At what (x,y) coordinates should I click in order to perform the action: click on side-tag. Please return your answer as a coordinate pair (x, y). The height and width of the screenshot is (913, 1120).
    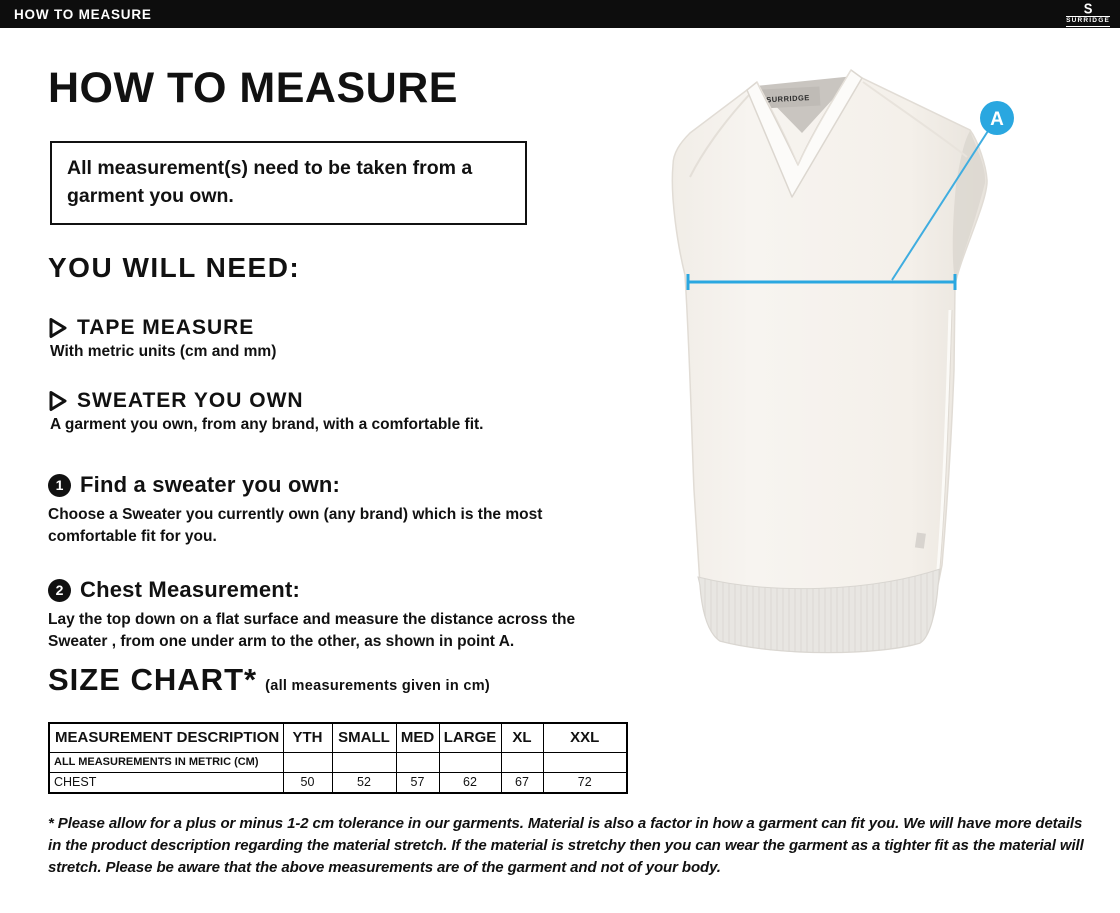
    Looking at the image, I should click on (920, 540).